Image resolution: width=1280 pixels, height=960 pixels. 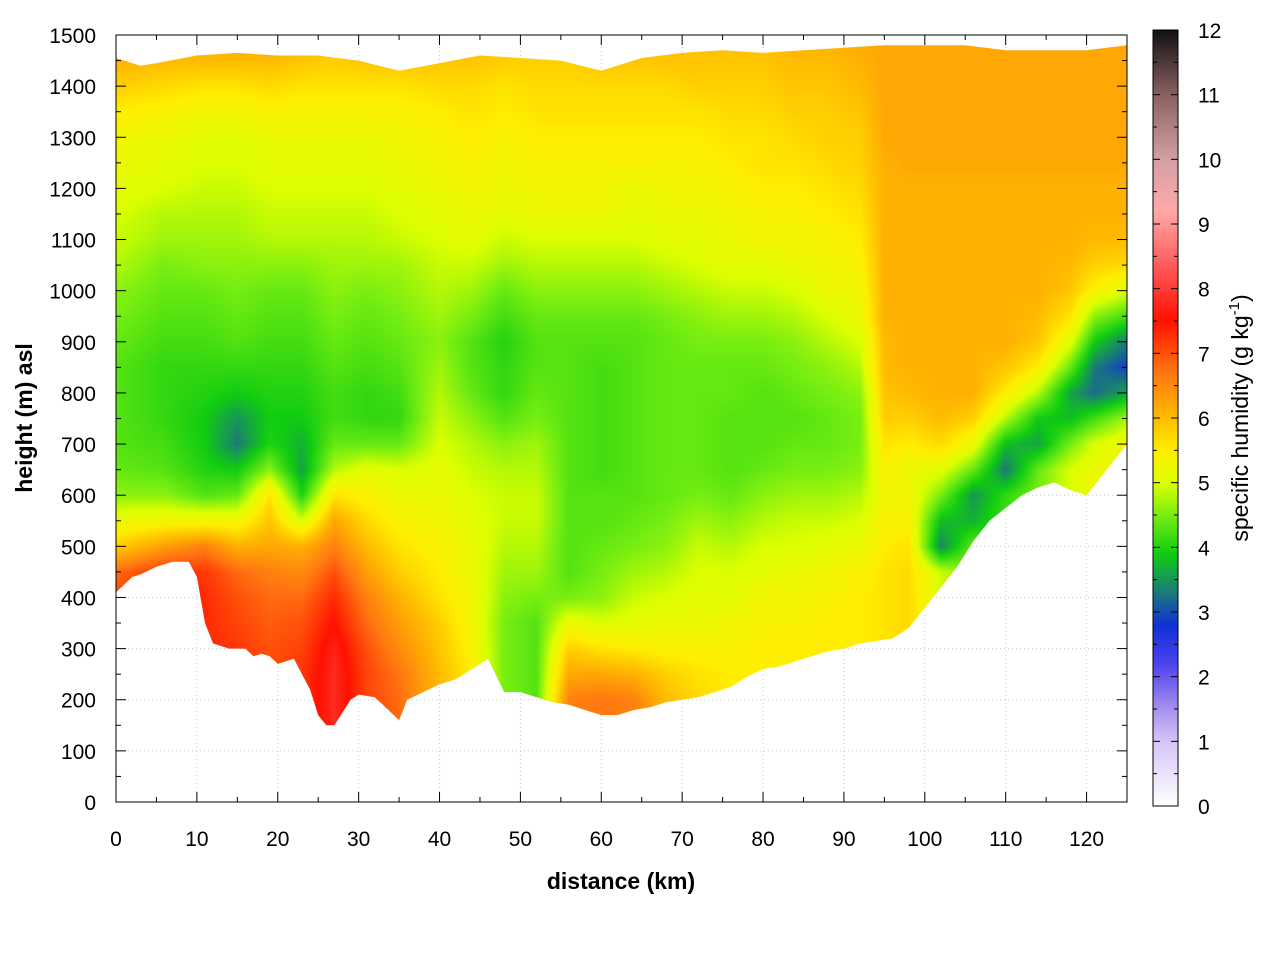 I want to click on x-tick-label: 30, so click(x=358, y=839).